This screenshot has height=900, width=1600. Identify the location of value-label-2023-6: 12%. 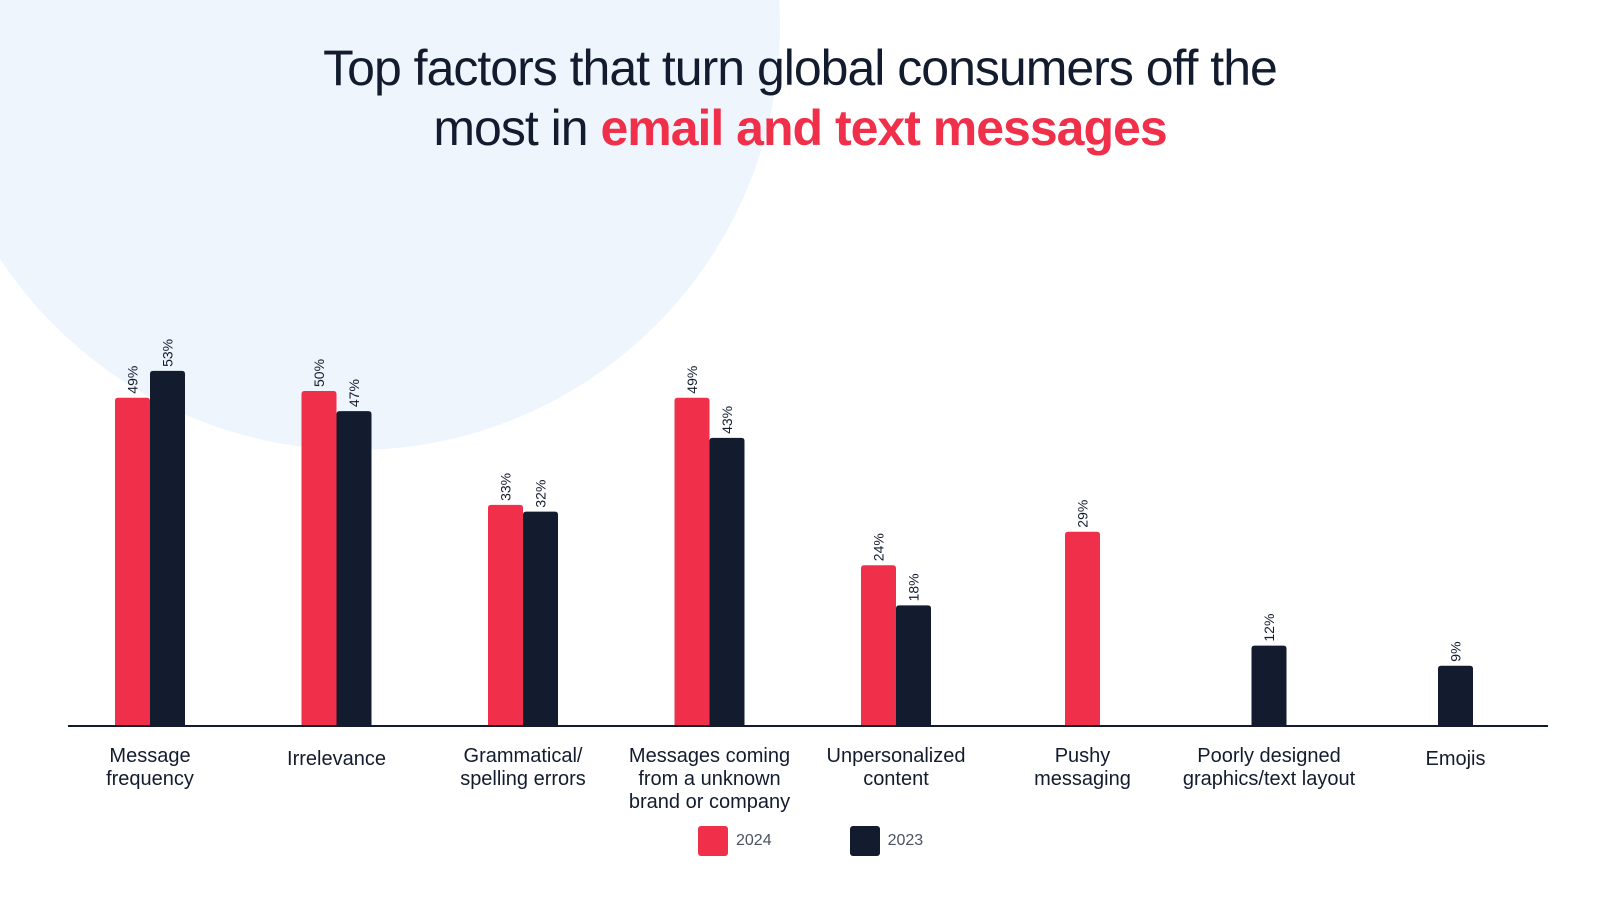
(1269, 628).